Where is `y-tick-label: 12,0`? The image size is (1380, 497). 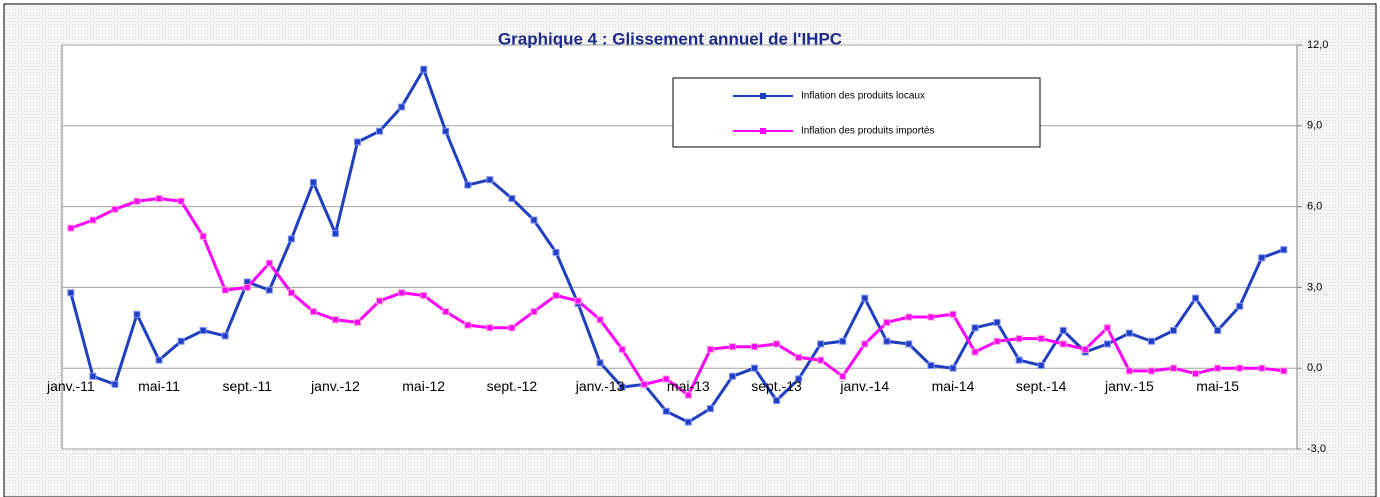 y-tick-label: 12,0 is located at coordinates (1317, 45).